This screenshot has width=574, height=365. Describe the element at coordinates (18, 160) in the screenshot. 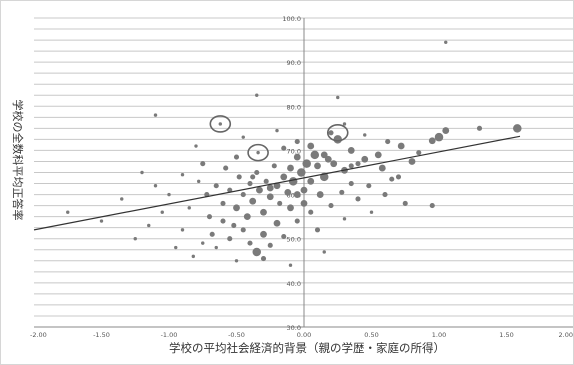

I see `y-axis-title: 学校の全数科平均正答率` at that location.